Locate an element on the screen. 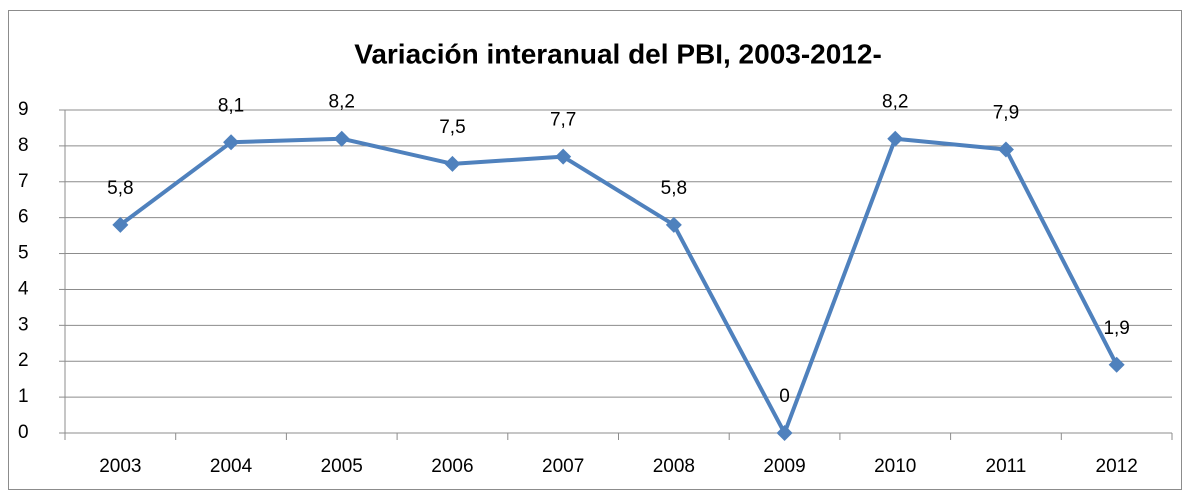  y-tick-label: 1 is located at coordinates (23, 396).